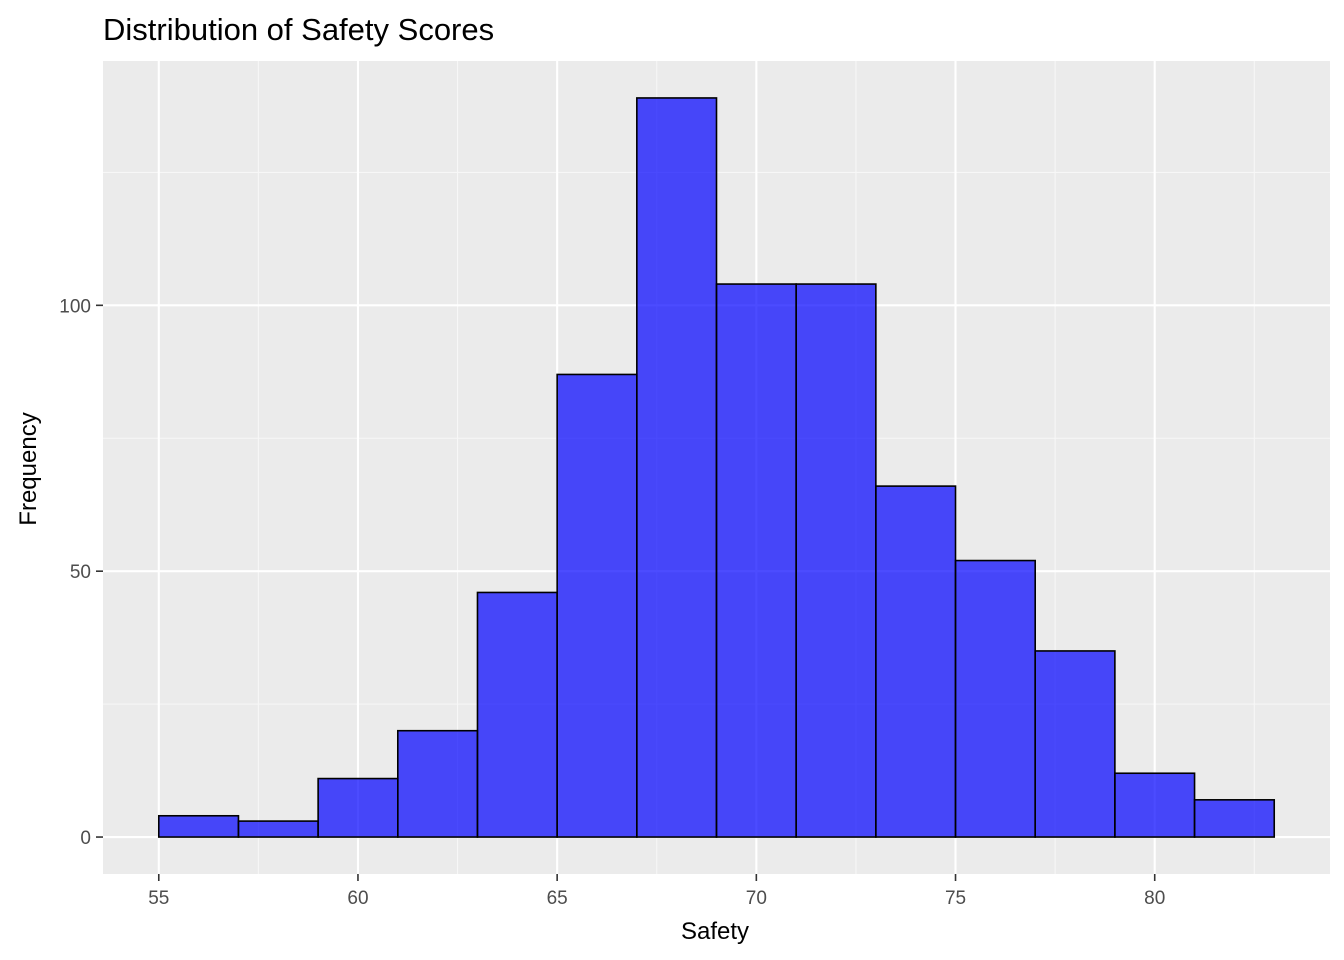 This screenshot has height=960, width=1344. I want to click on y-tick-label: 50, so click(80, 572).